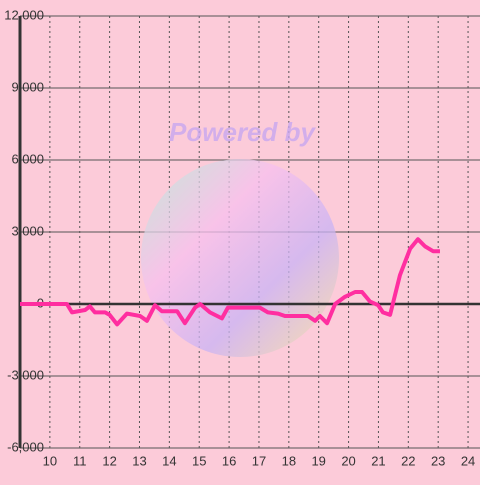 The height and width of the screenshot is (485, 480). What do you see at coordinates (27, 86) in the screenshot?
I see `y-tick-label: 9,000` at bounding box center [27, 86].